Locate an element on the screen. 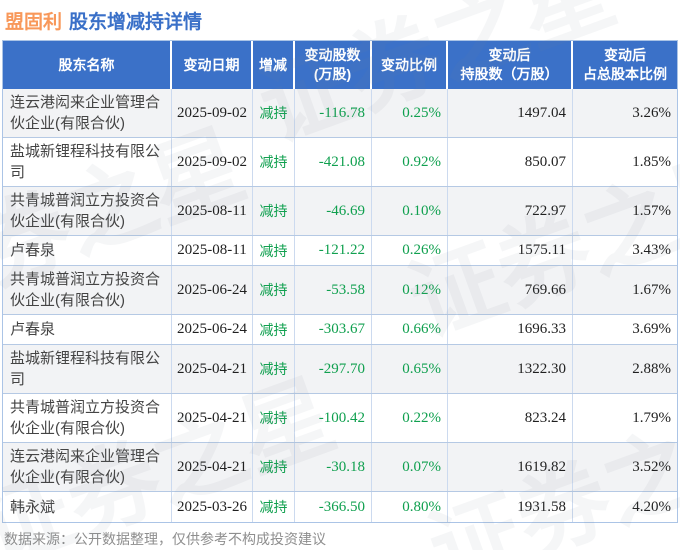  cell-name: 韩永斌 is located at coordinates (87, 507).